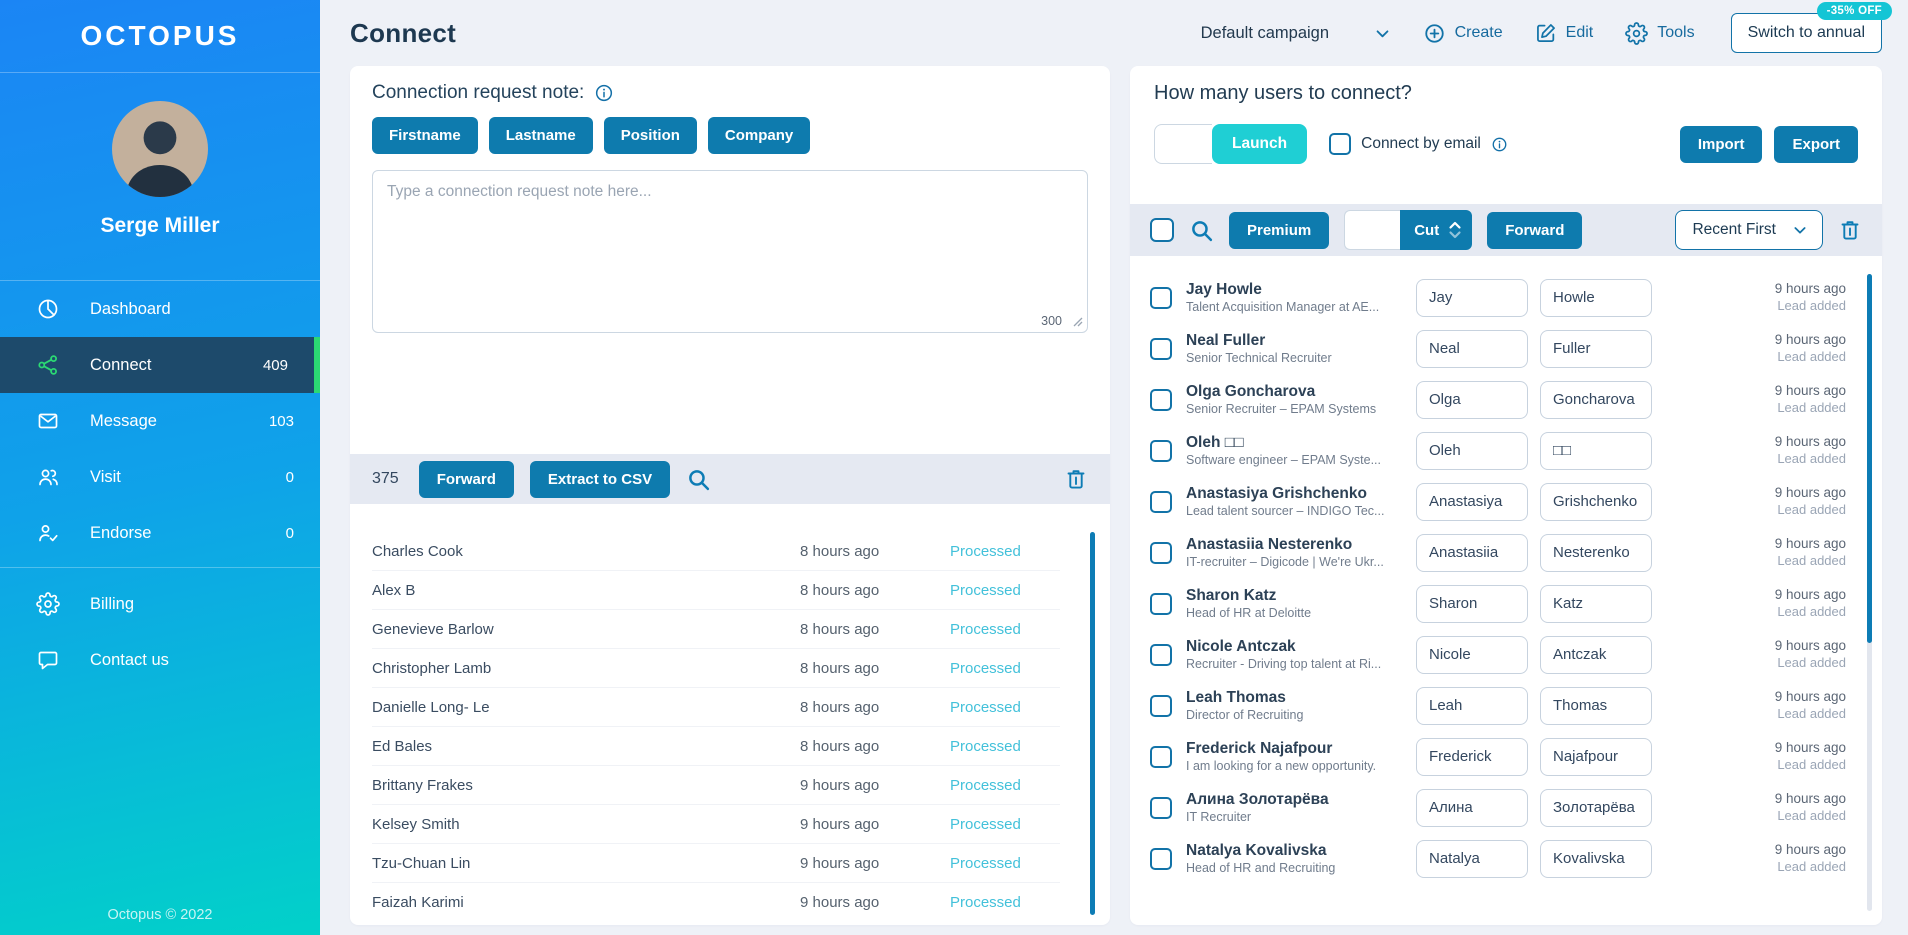 This screenshot has height=935, width=1908. I want to click on sidebar-item-connect: Connect 409, so click(160, 365).